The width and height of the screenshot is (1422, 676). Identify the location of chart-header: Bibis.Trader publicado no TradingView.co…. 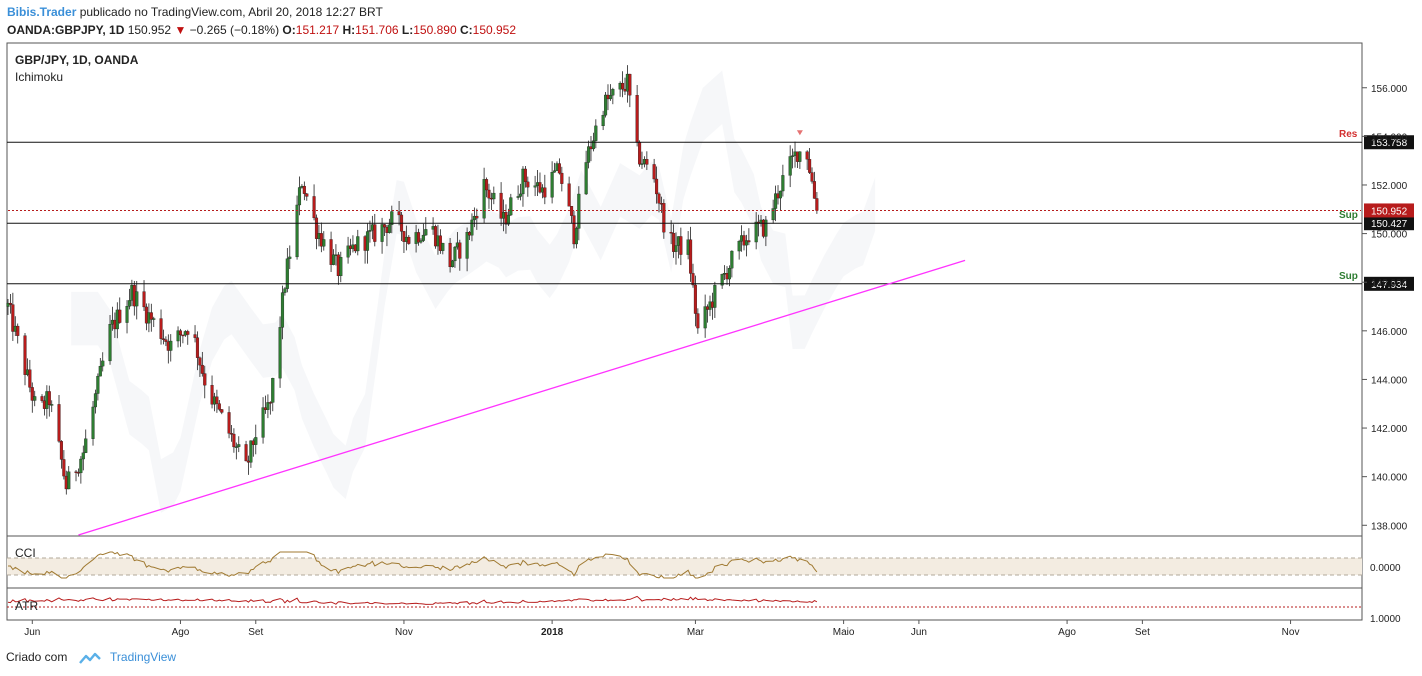
(261, 21).